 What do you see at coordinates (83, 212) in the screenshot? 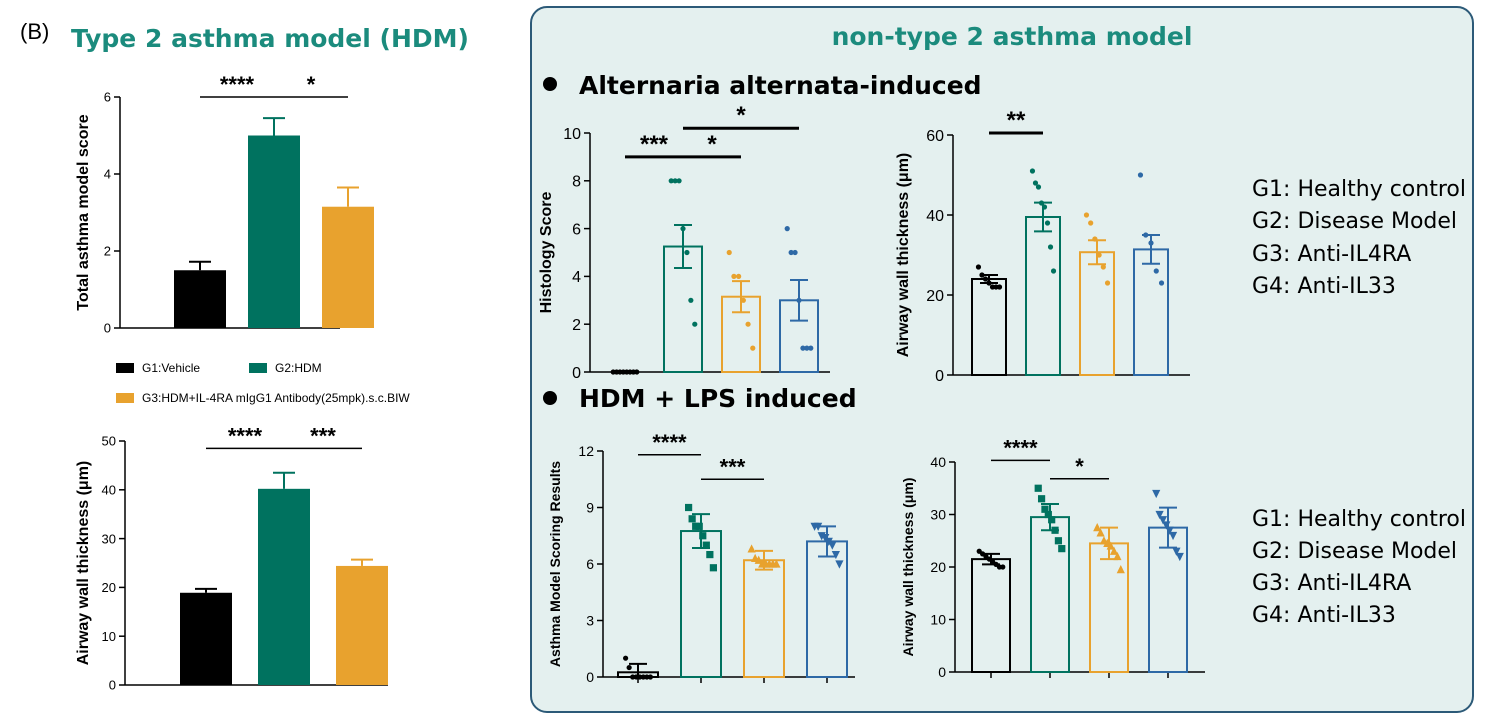
I see `y-axis-label: Total asthma model score` at bounding box center [83, 212].